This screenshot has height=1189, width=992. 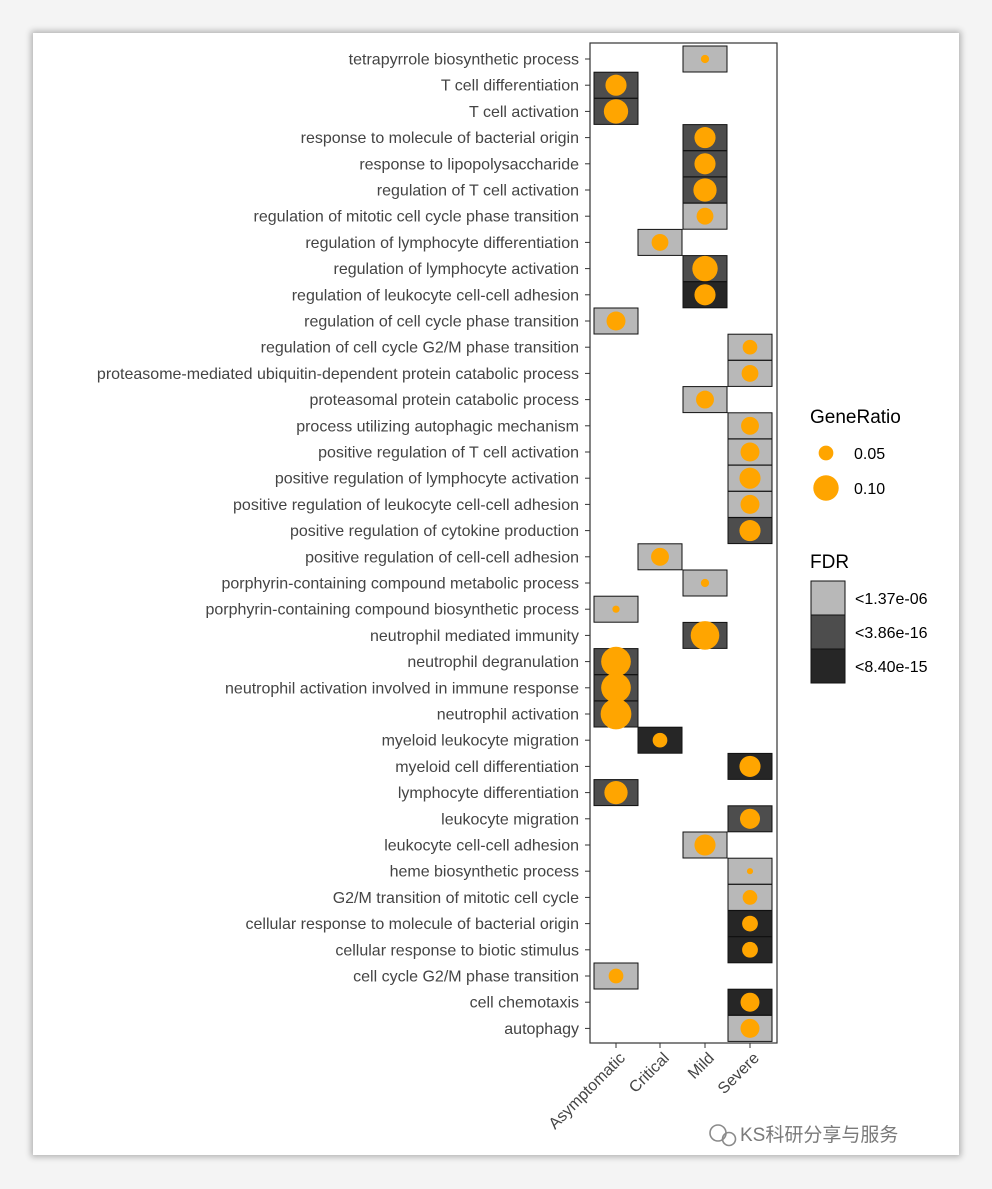 What do you see at coordinates (464, 60) in the screenshot?
I see `y-tick-label: tetrapyrrole biosynthetic process` at bounding box center [464, 60].